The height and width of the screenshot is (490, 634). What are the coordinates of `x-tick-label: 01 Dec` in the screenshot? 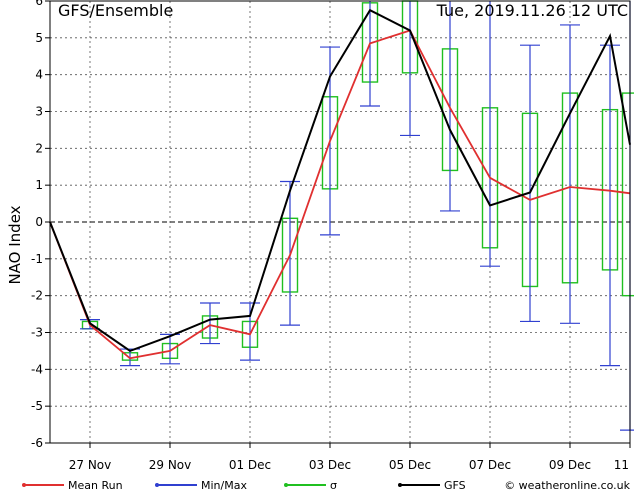 It's located at (250, 465).